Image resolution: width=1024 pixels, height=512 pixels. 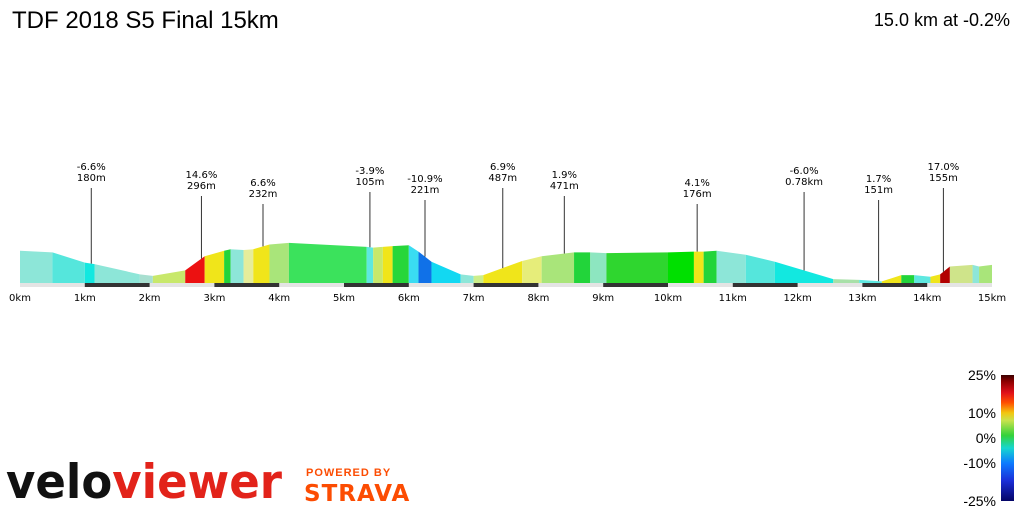 What do you see at coordinates (369, 171) in the screenshot?
I see `annotation-grade: -3.9%` at bounding box center [369, 171].